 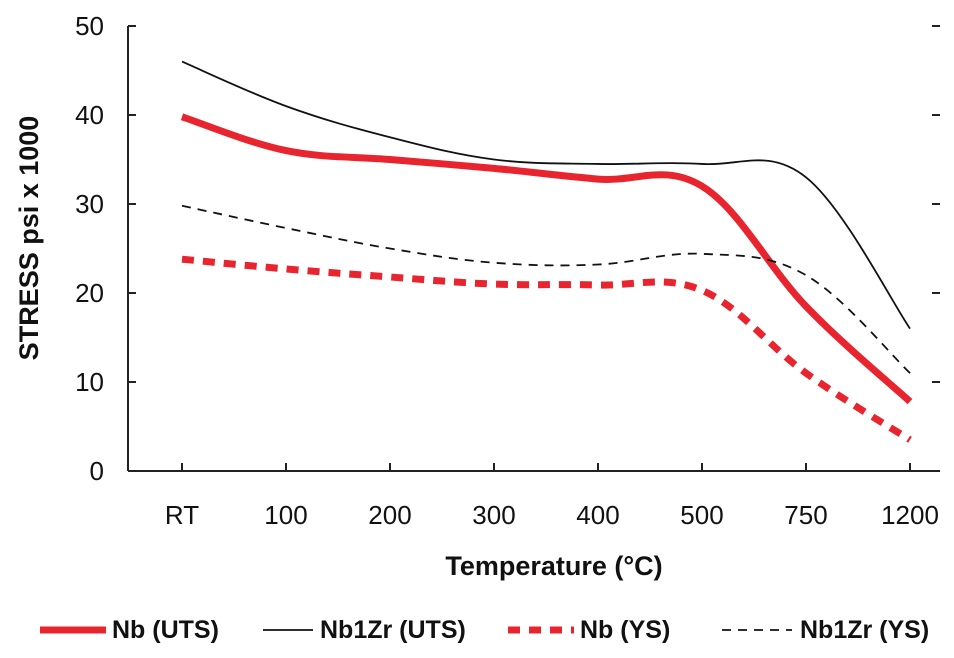 What do you see at coordinates (393, 630) in the screenshot?
I see `legend-label-1: Nb1Zr (UTS)` at bounding box center [393, 630].